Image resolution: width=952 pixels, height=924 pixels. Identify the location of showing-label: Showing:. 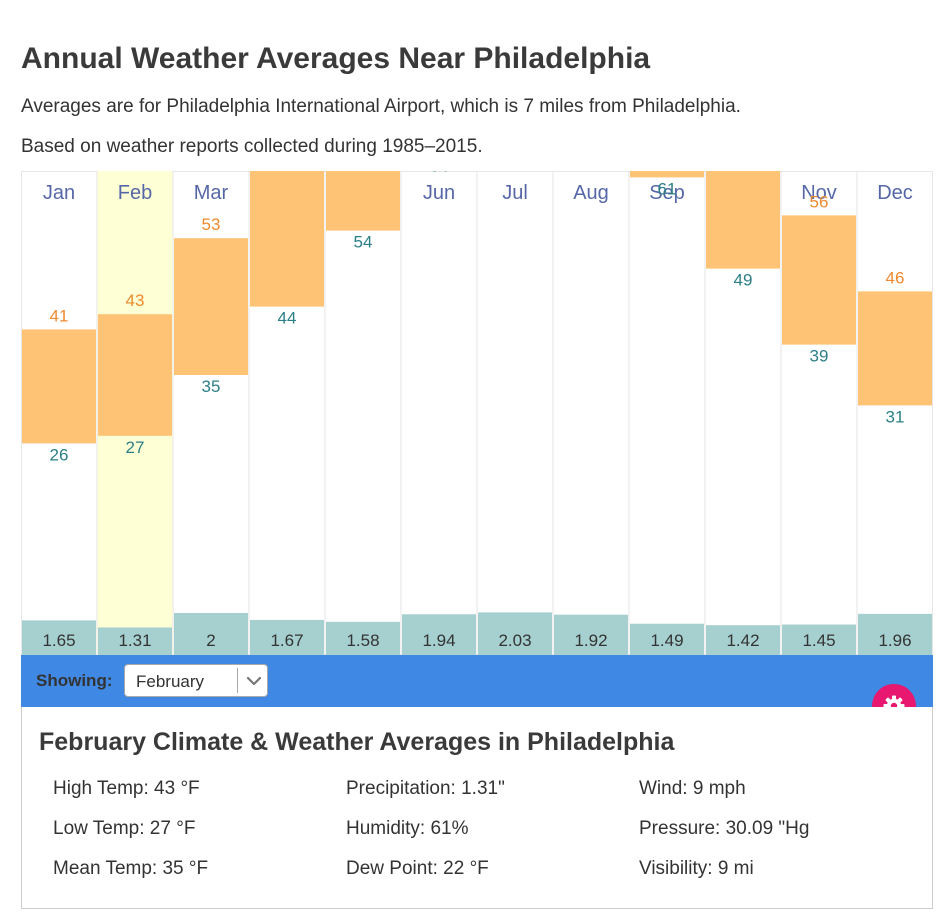
(74, 680).